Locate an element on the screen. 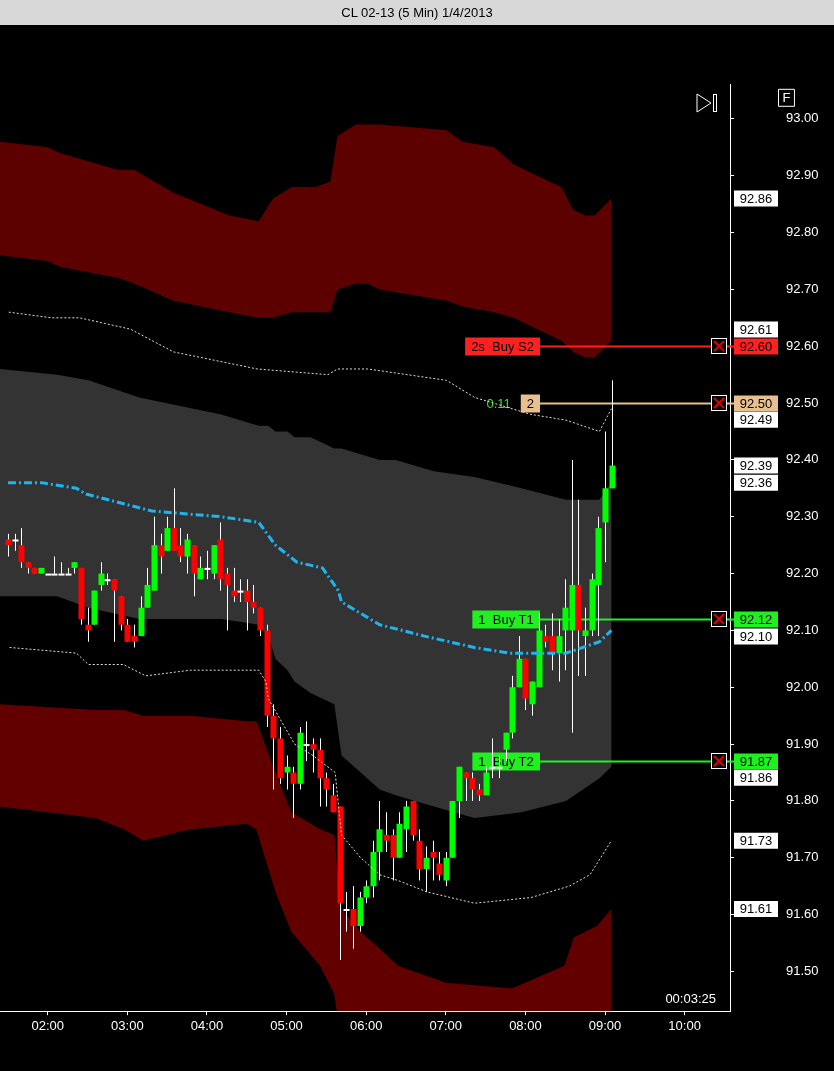  text: 92.39 is located at coordinates (756, 466).